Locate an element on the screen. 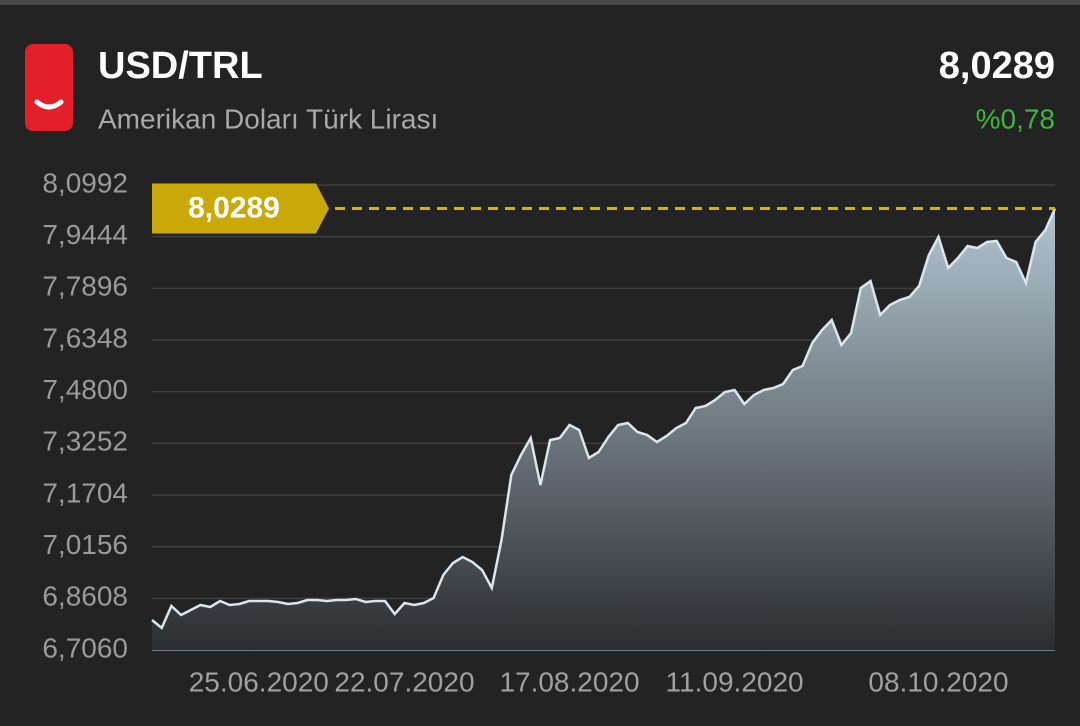 The image size is (1080, 726). y-tick-label: 6,8608 is located at coordinates (85, 596).